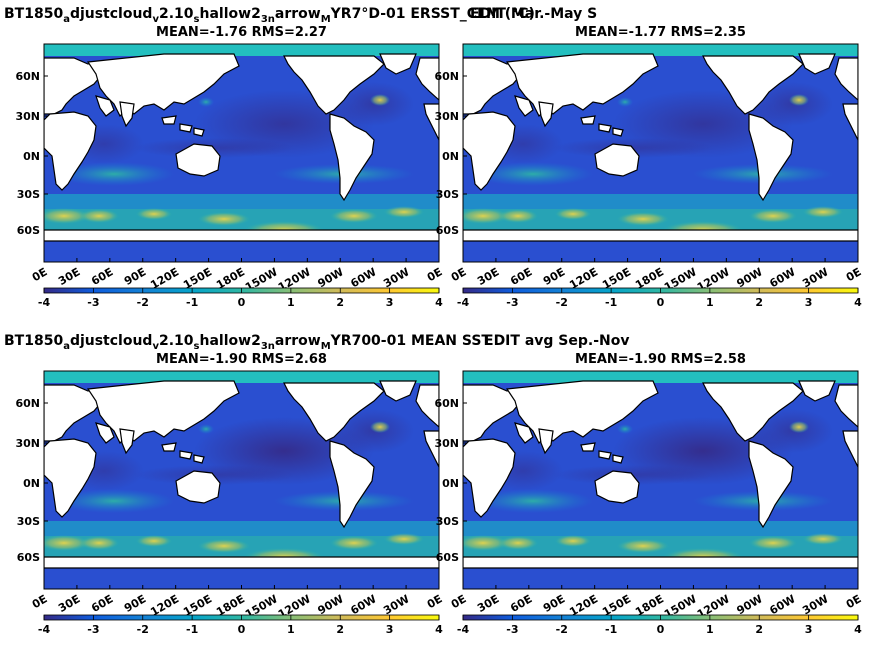  Describe the element at coordinates (661, 302) in the screenshot. I see `colorbar-tick-label: 0` at that location.